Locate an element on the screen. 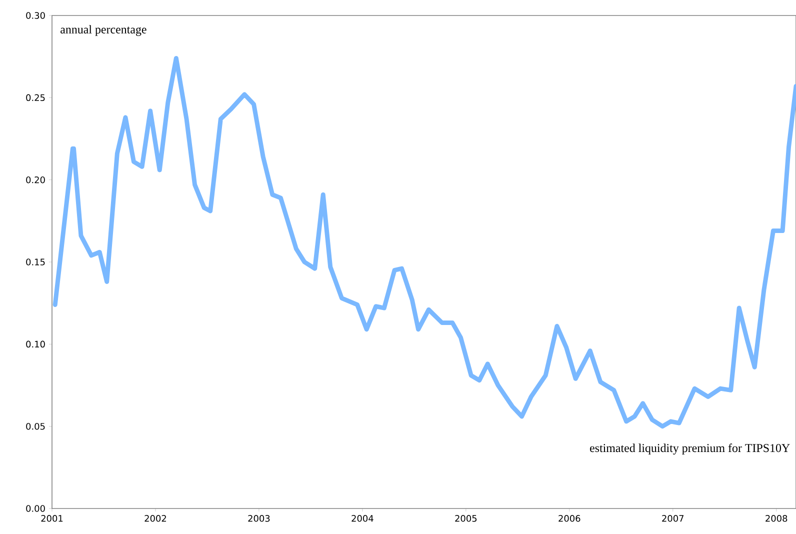 The width and height of the screenshot is (796, 534). annotation: estimated liquidity premium for TIPS10Y is located at coordinates (690, 449).